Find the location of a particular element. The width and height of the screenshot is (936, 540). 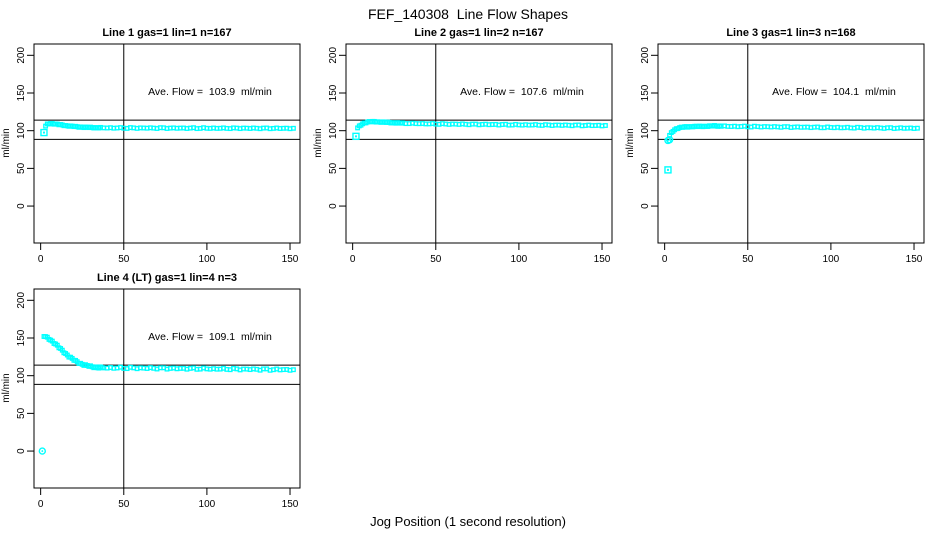

ave-flow-annotation: Ave. Flow = 109.1 ml/min is located at coordinates (210, 337).